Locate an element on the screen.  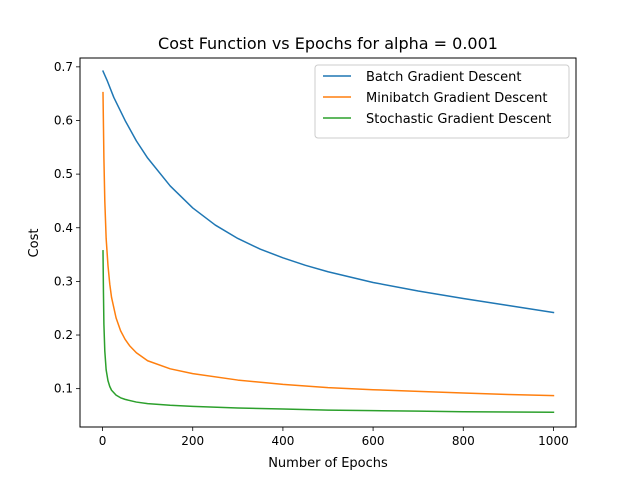
x-tick-label: 400 is located at coordinates (282, 441).